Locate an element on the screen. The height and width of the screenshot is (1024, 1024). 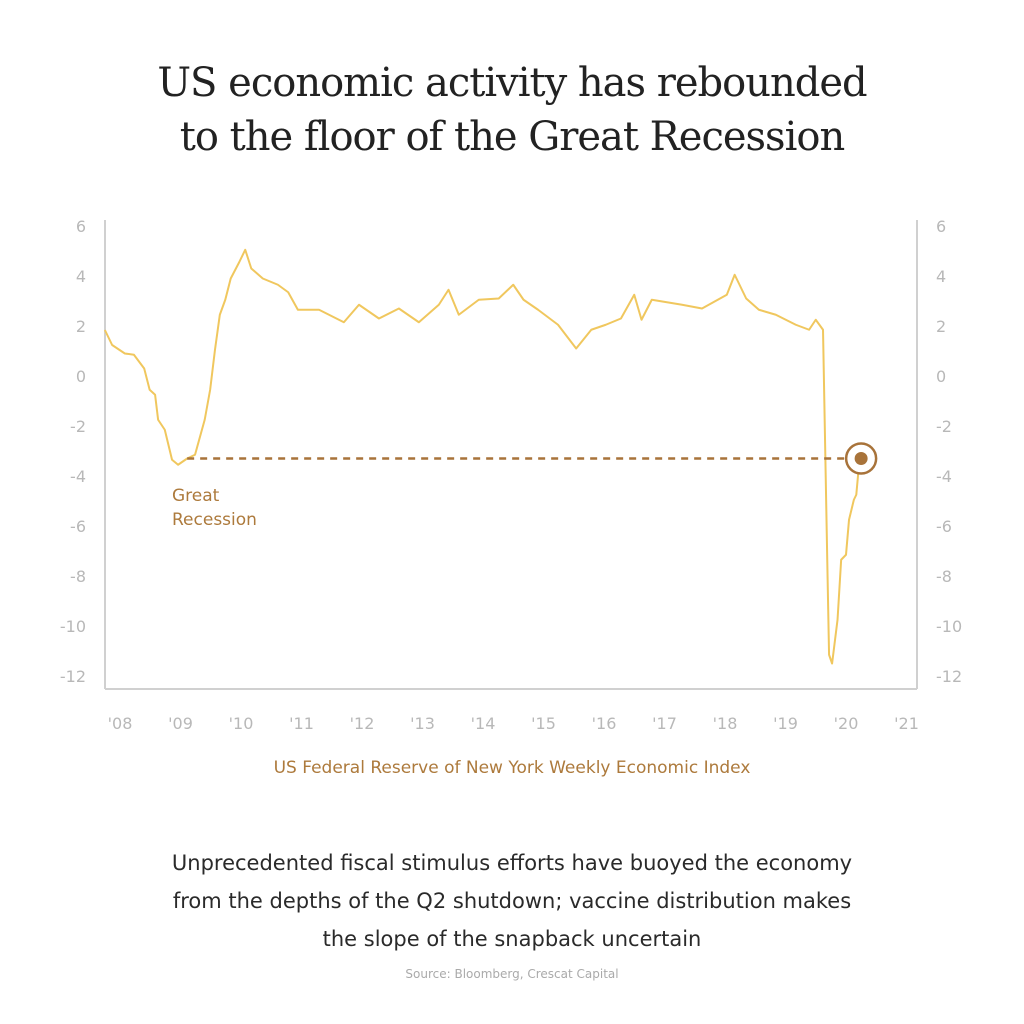
y-tick-label-right: -6 is located at coordinates (944, 526).